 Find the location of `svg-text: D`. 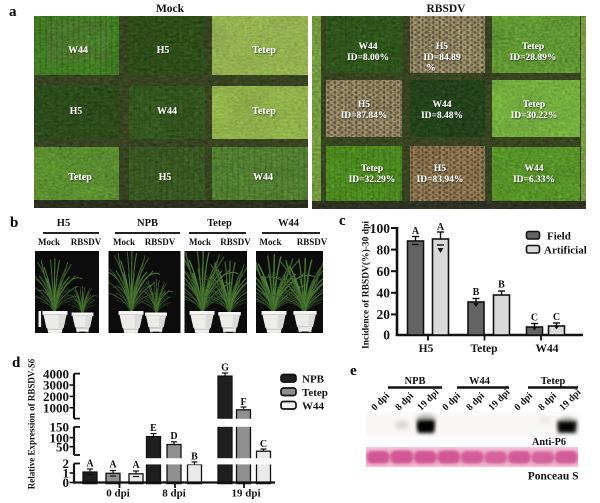

svg-text: D is located at coordinates (173, 436).